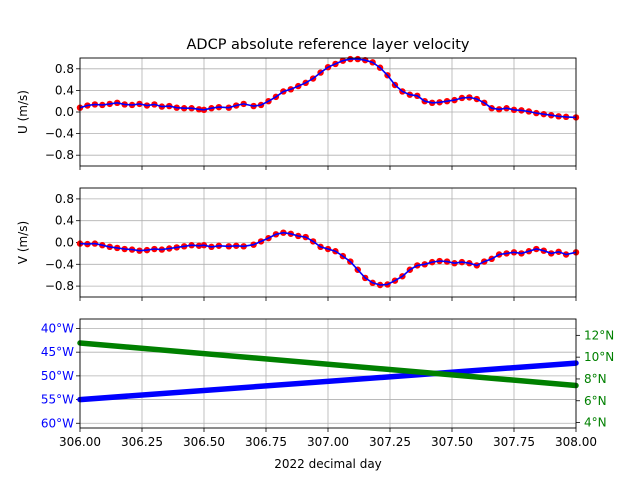 This screenshot has width=640, height=480. I want to click on longitude-series-line, so click(328, 381).